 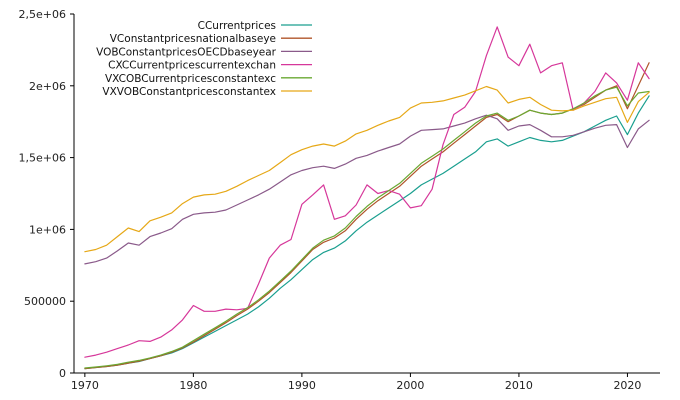 What do you see at coordinates (627, 385) in the screenshot?
I see `x-tick-label: 2020` at bounding box center [627, 385].